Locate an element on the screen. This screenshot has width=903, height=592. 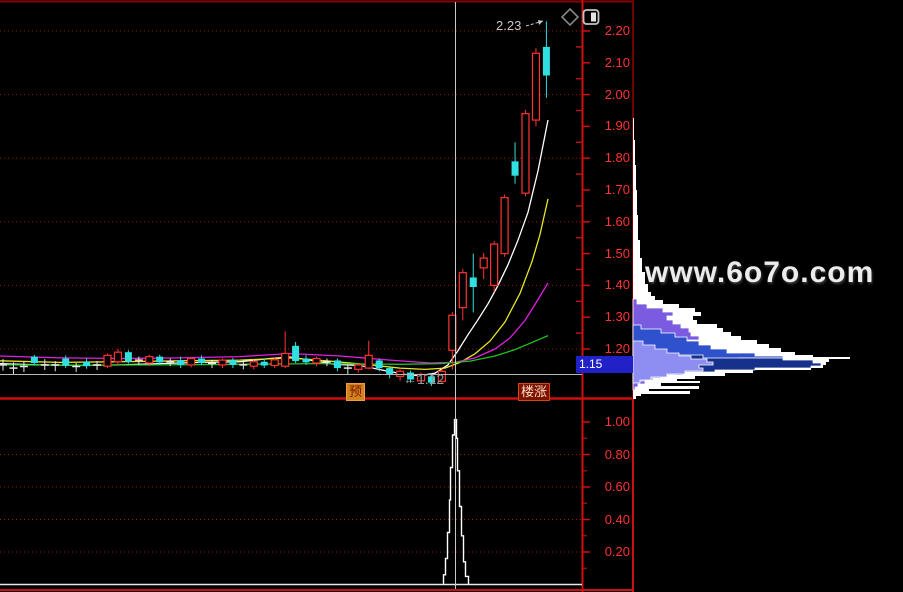
peak-price-annotation: 2.23 is located at coordinates (509, 25).